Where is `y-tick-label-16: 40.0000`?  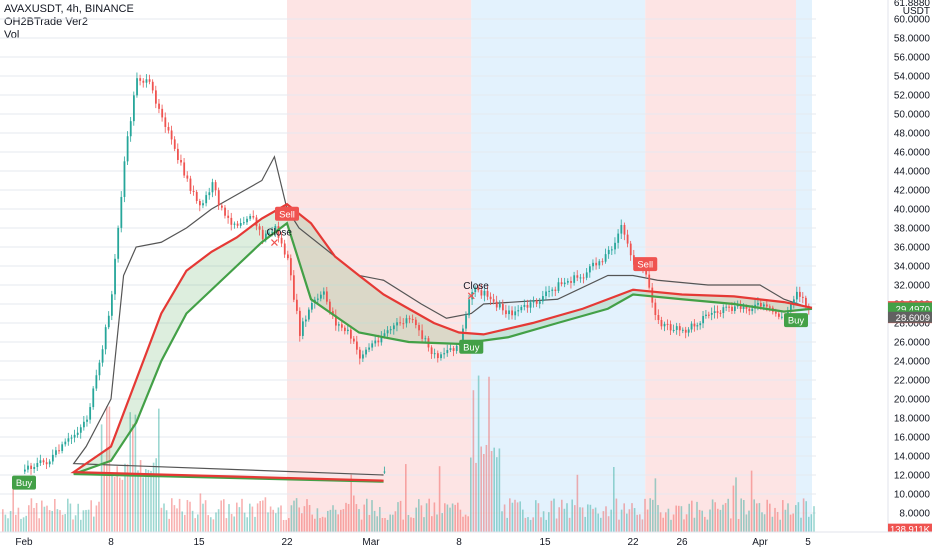 y-tick-label-16: 40.0000 is located at coordinates (912, 210).